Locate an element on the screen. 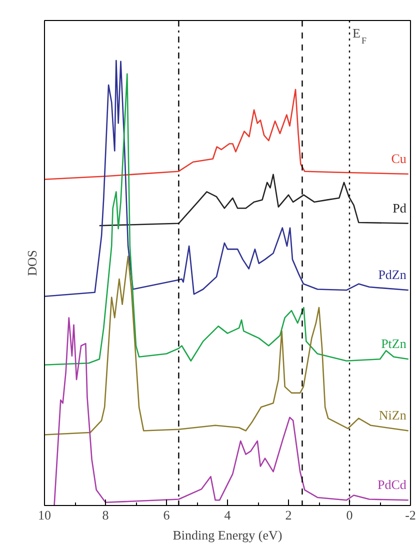 The image size is (418, 545). series-label: PdCd is located at coordinates (392, 484).